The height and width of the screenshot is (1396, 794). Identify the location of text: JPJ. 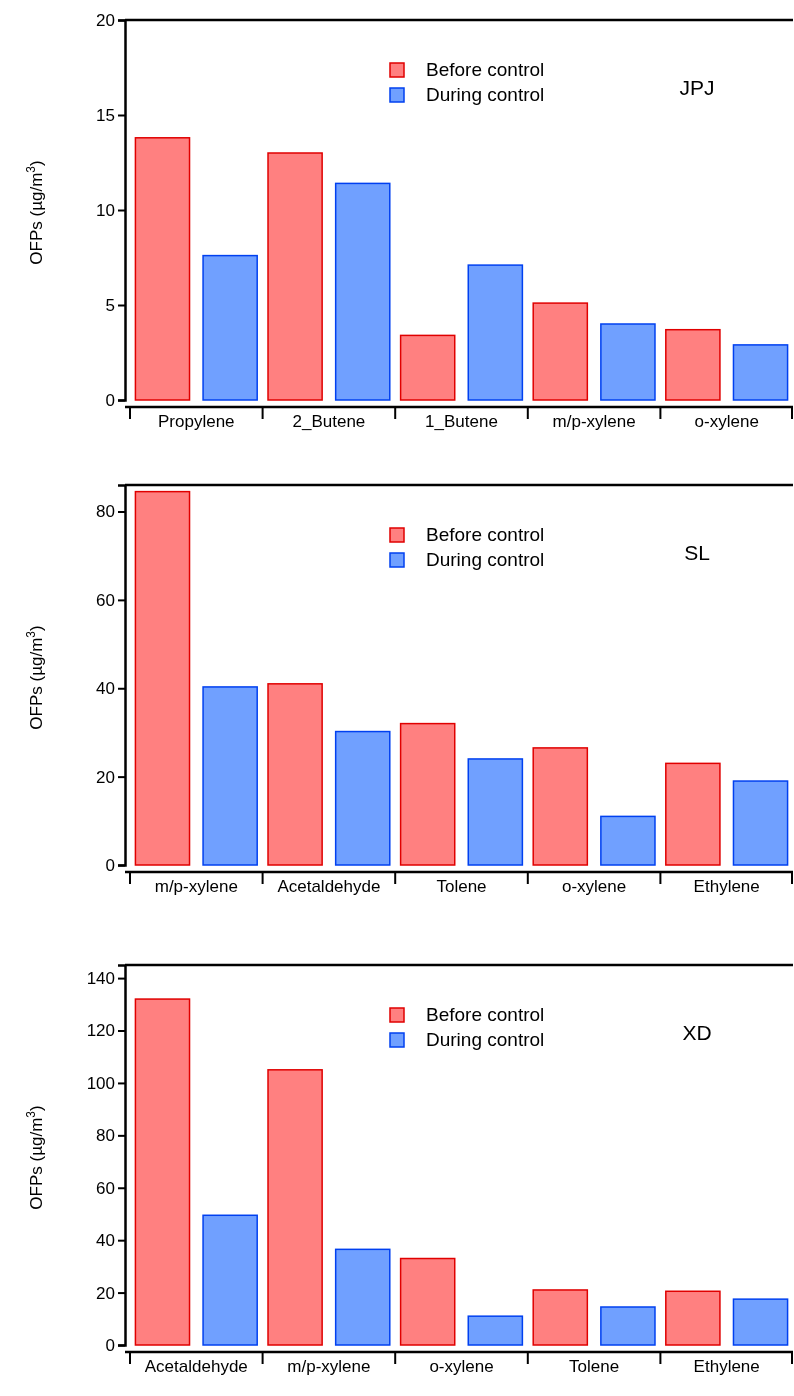
(697, 87).